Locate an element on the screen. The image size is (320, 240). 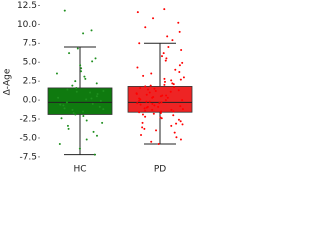
y-tick-label: 2.5 is located at coordinates (30, 82).